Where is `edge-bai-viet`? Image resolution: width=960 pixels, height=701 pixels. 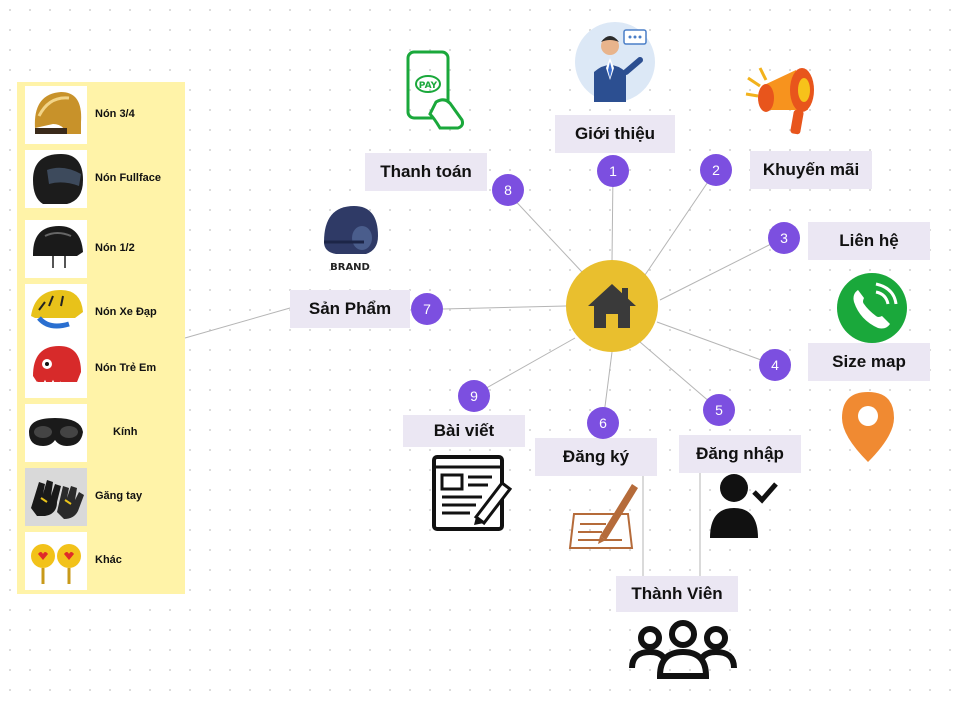
edge-bai-viet is located at coordinates (524, 366).